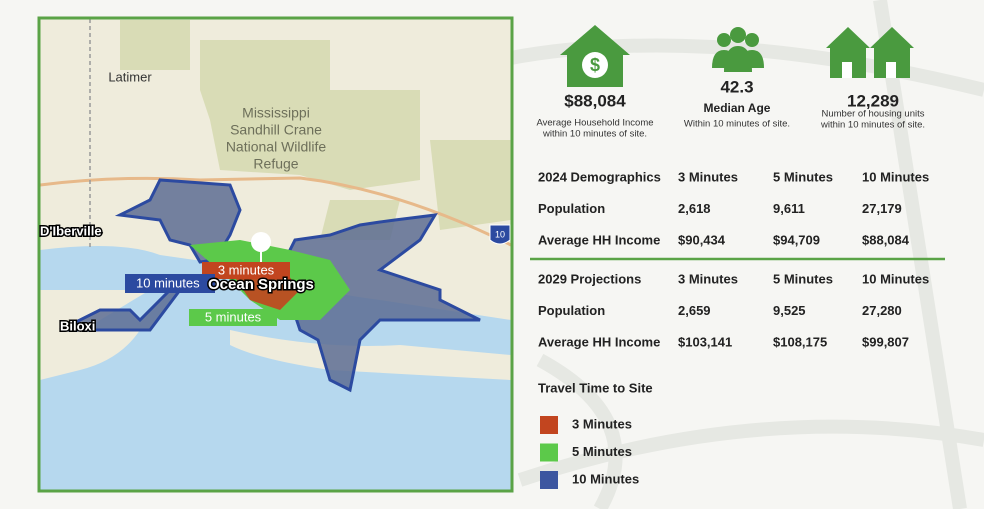  What do you see at coordinates (276, 147) in the screenshot?
I see `refuge-line: National Wildlife` at bounding box center [276, 147].